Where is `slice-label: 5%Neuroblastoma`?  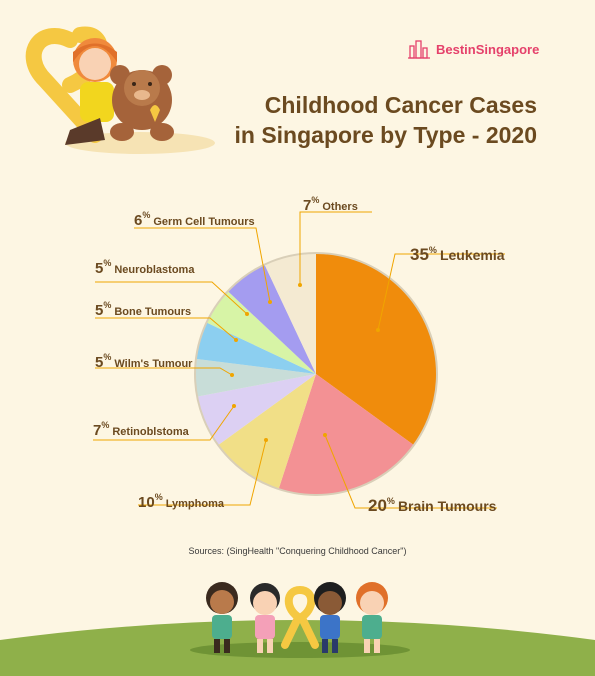 slice-label: 5%Neuroblastoma is located at coordinates (145, 267).